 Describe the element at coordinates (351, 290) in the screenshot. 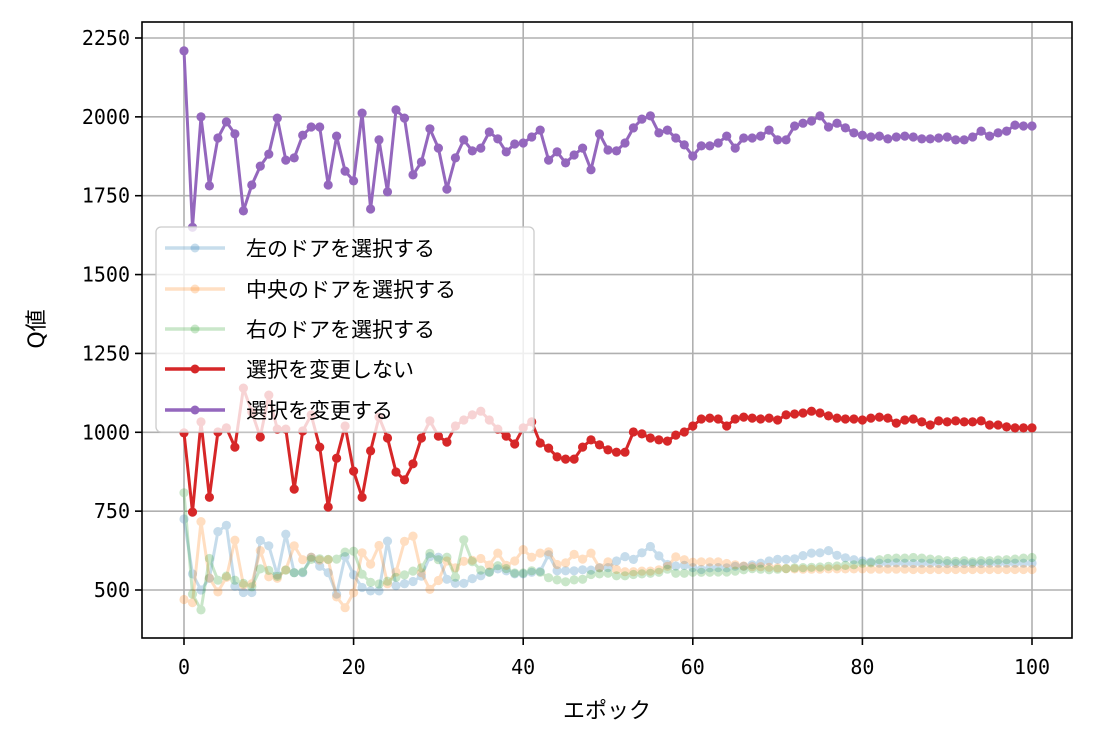

I see `svg-text: 中央のドアを選択する` at that location.